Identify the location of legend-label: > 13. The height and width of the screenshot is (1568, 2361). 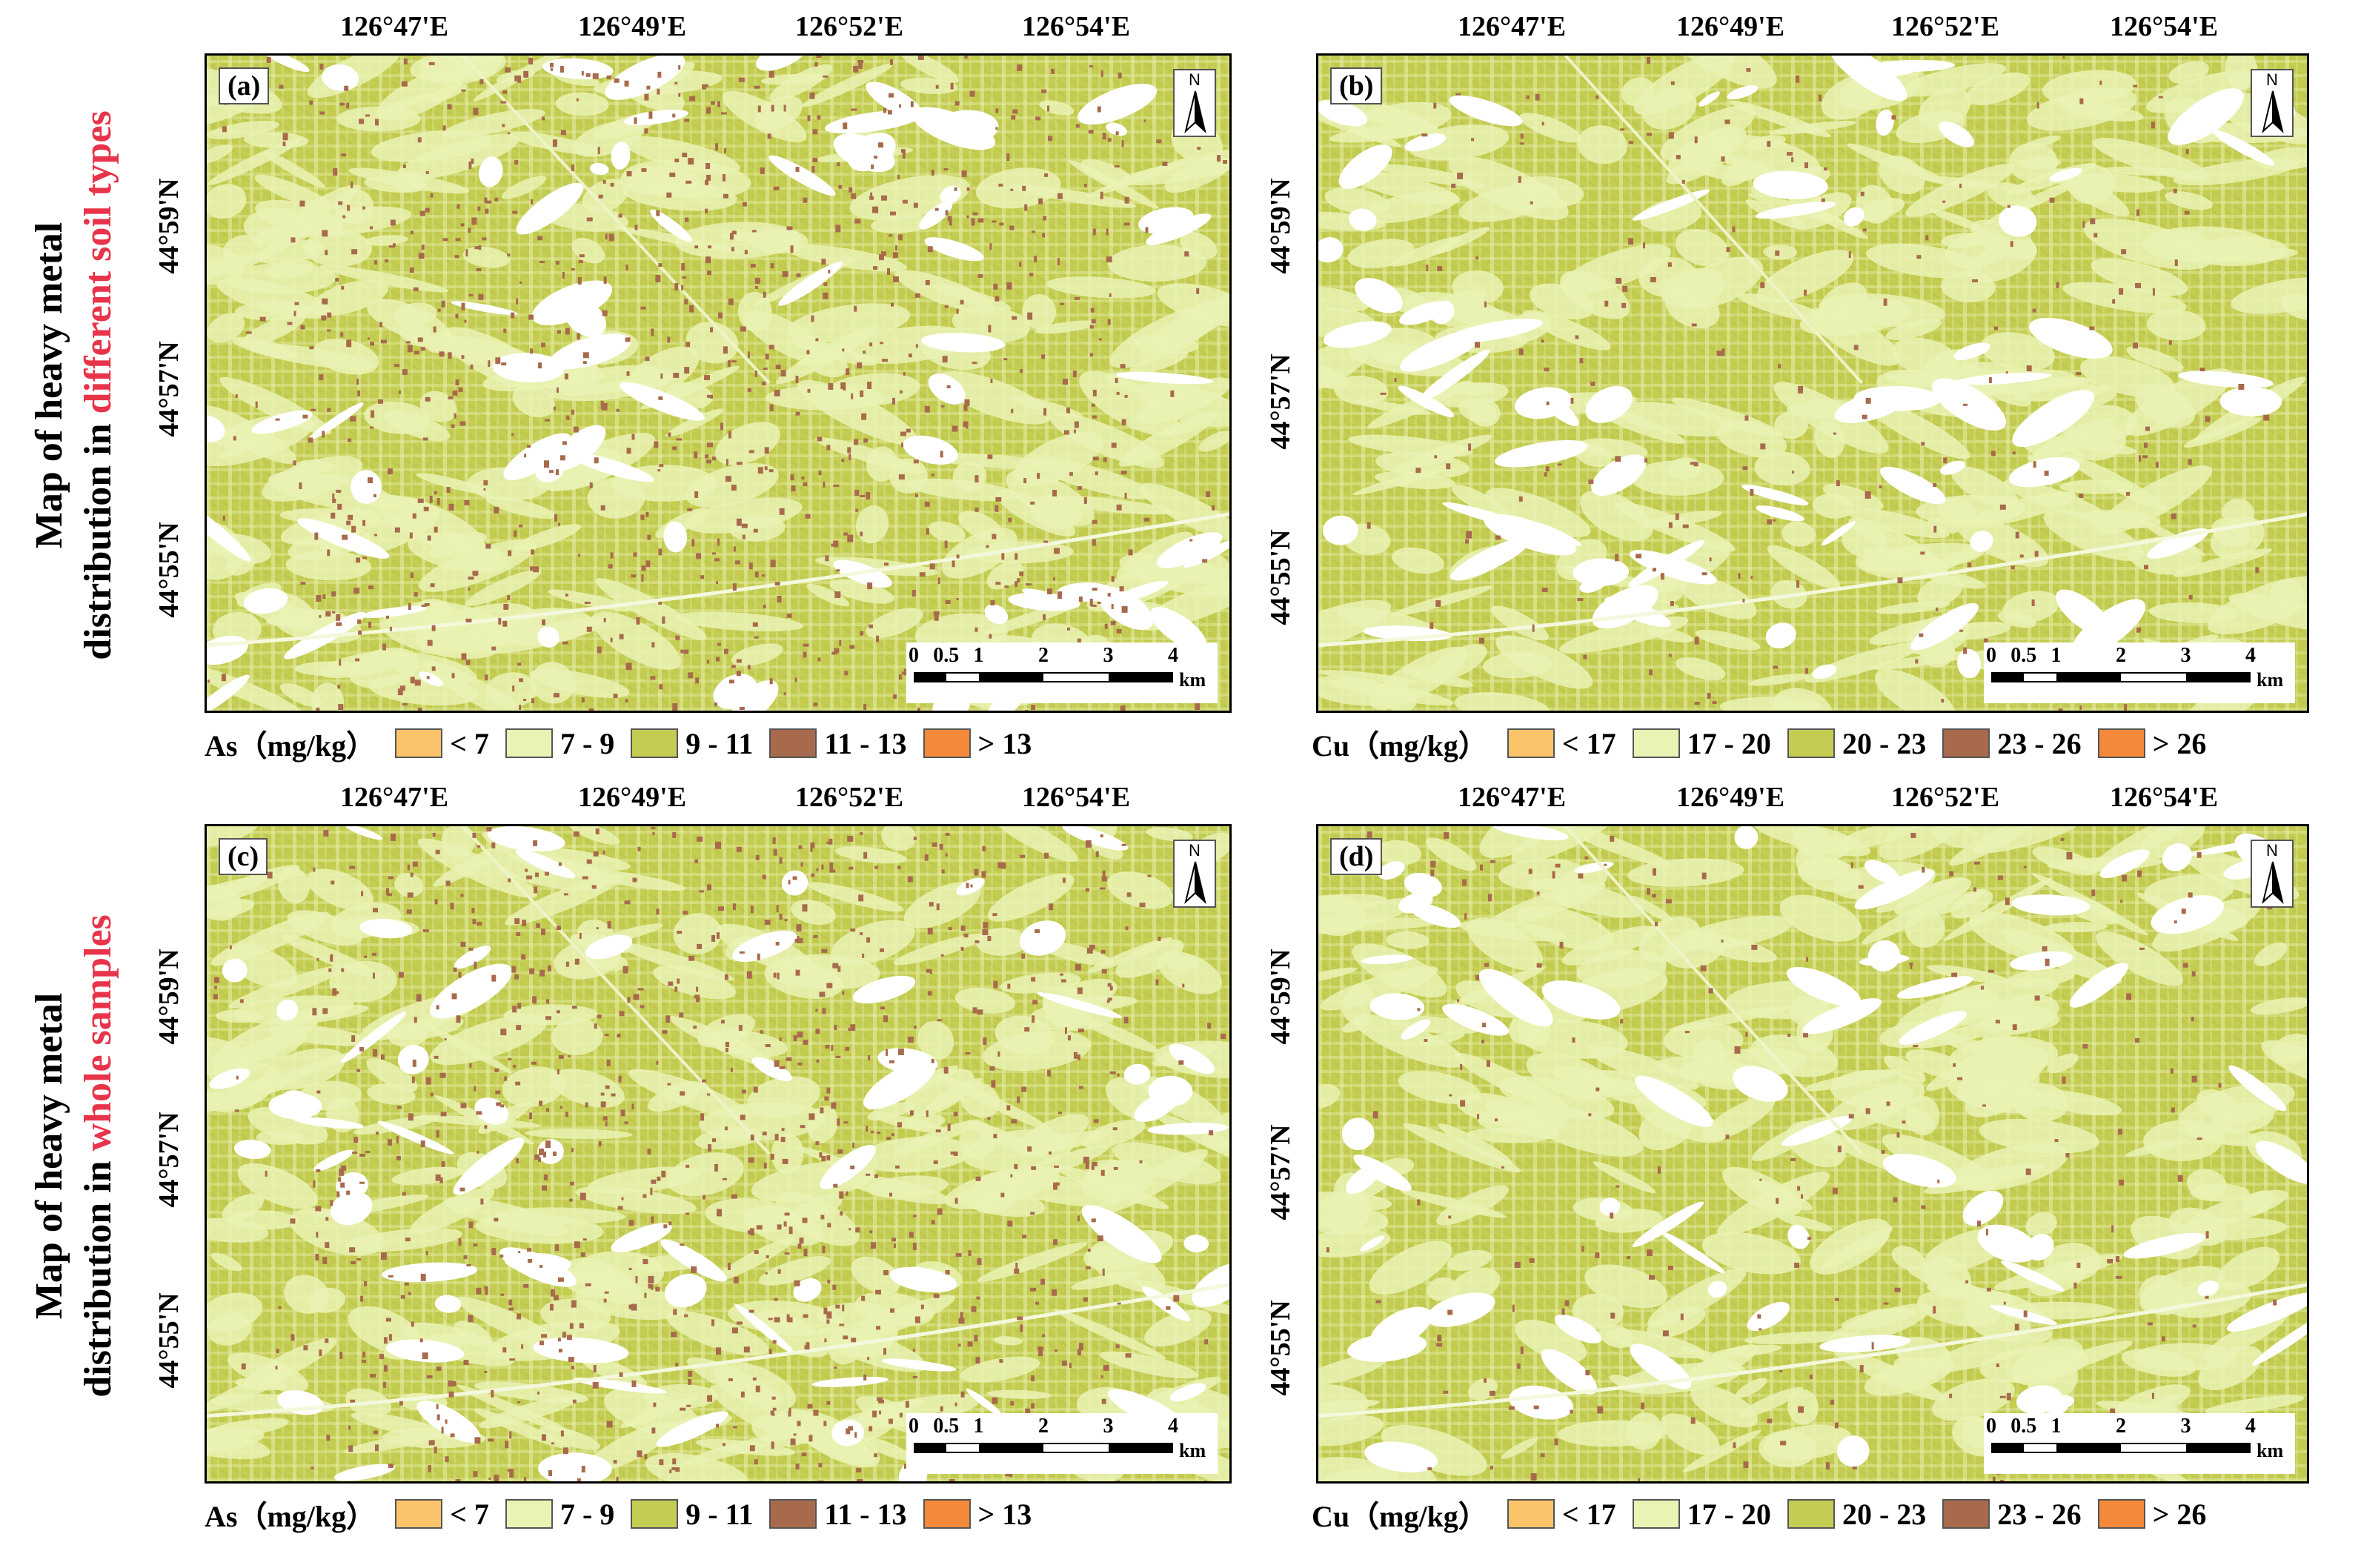
(1004, 743).